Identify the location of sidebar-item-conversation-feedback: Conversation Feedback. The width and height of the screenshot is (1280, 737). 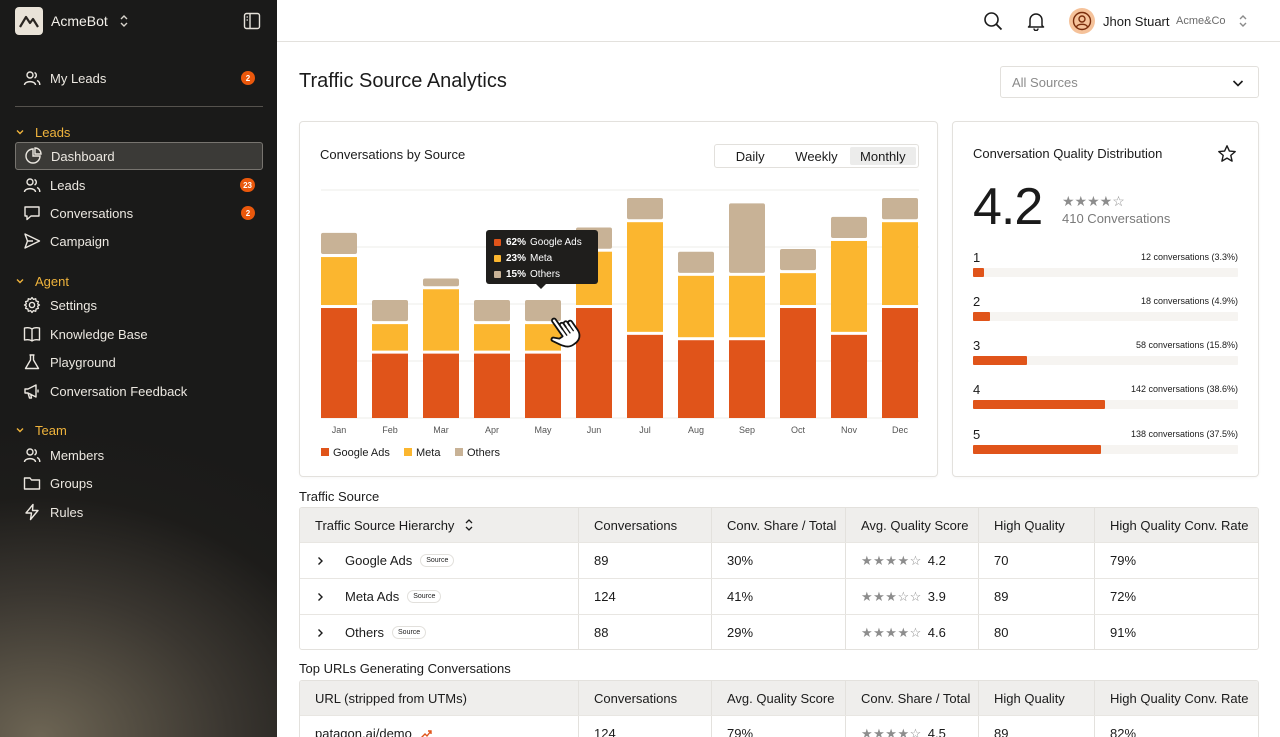
(139, 391).